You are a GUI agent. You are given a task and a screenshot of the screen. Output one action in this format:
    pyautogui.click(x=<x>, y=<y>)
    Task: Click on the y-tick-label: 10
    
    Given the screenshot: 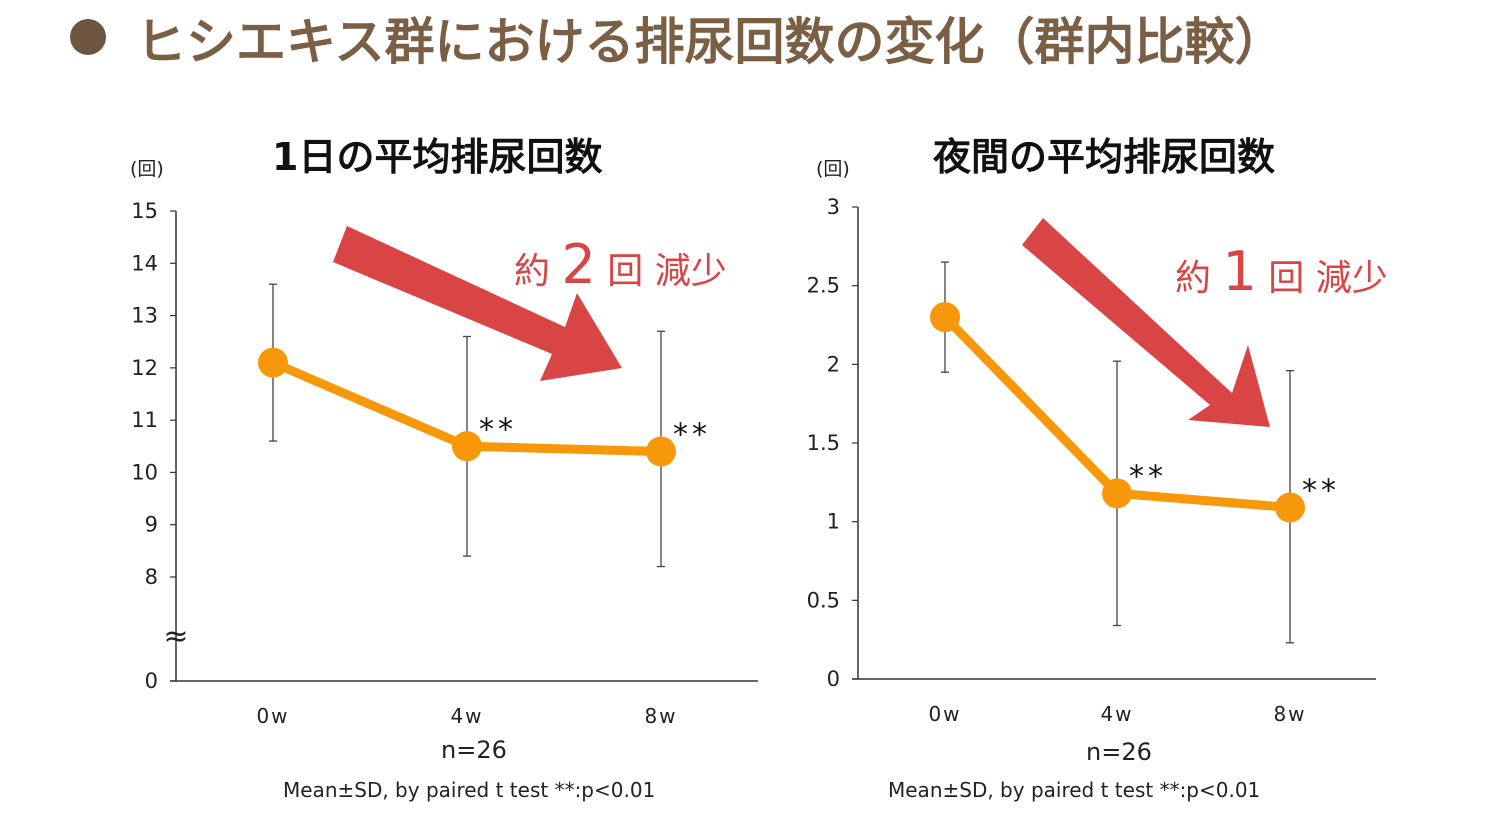 What is the action you would take?
    pyautogui.click(x=144, y=472)
    